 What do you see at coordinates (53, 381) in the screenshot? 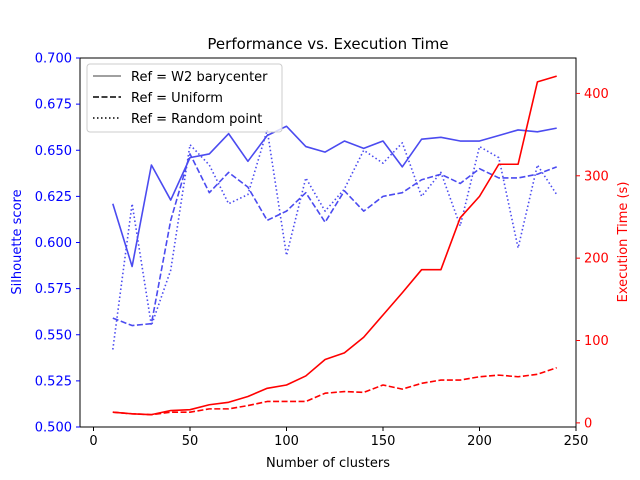
I see `y-left-tick-label: 0.525` at bounding box center [53, 381].